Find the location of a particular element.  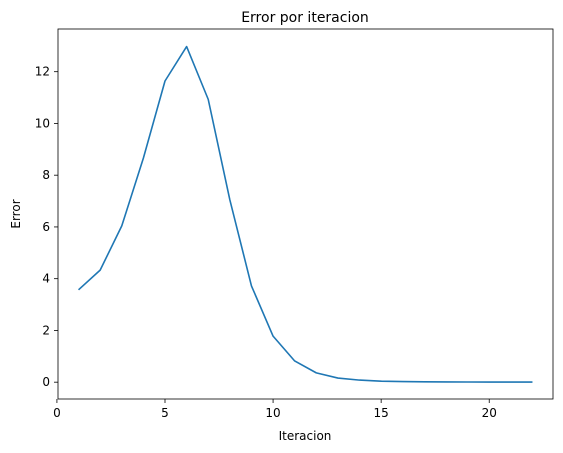

x-axis-ticks: 0 5 10 15 20 is located at coordinates (275, 409).